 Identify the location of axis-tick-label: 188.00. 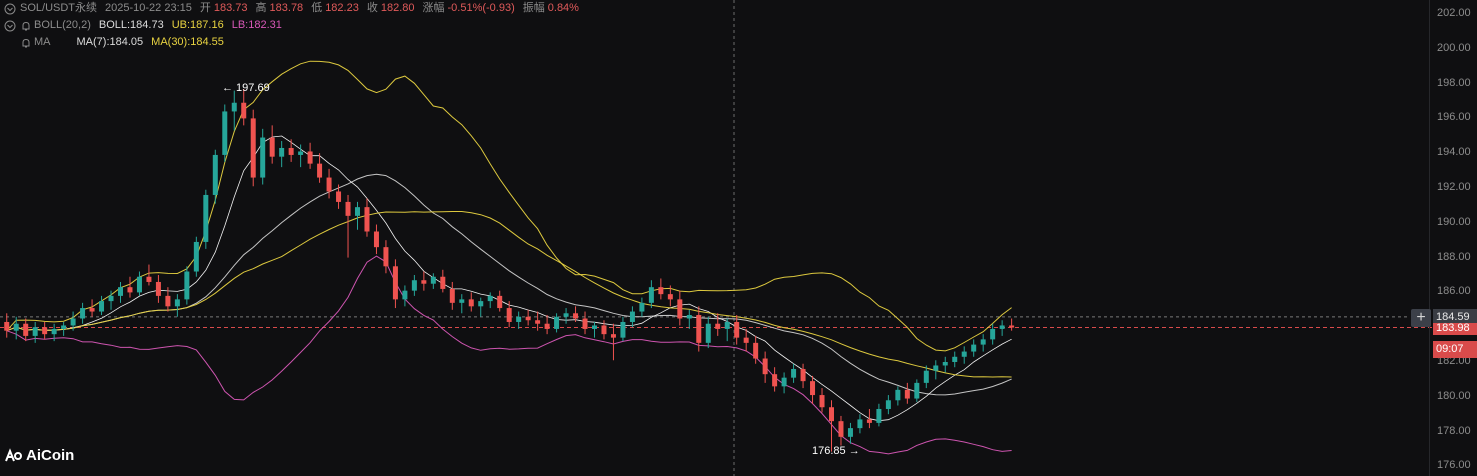
(1454, 256).